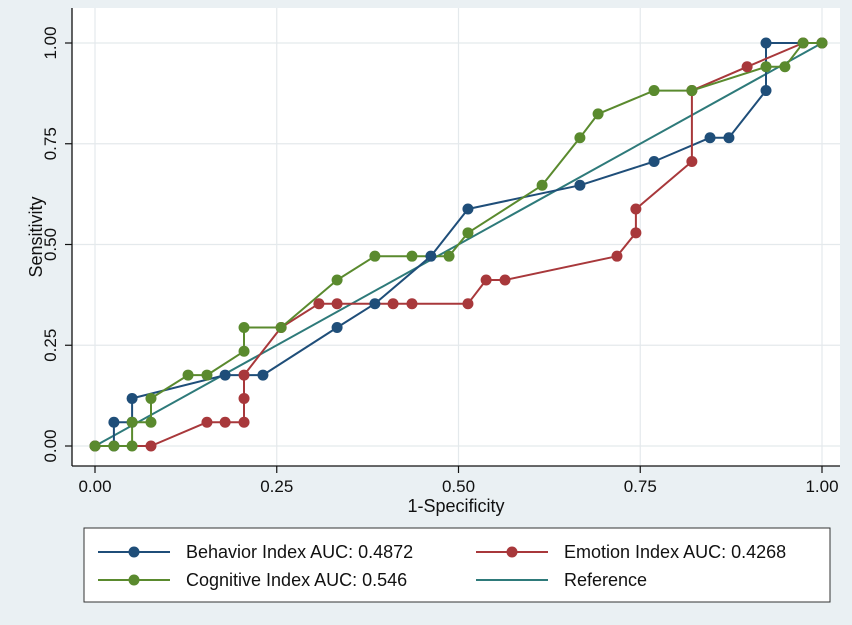 The image size is (852, 625). What do you see at coordinates (94, 486) in the screenshot?
I see `x-tick-label: 0.00` at bounding box center [94, 486].